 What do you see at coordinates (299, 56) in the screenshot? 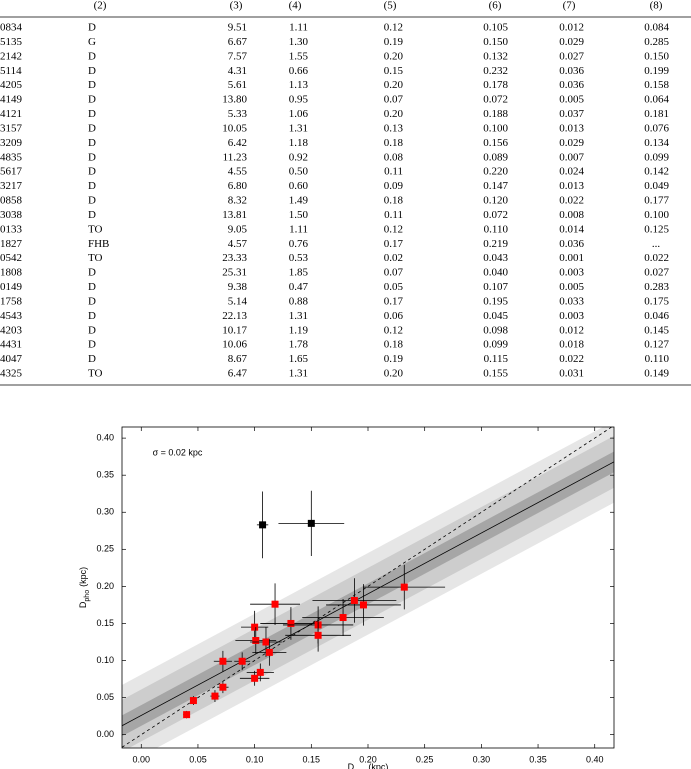
I see `cell: 1.55` at bounding box center [299, 56].